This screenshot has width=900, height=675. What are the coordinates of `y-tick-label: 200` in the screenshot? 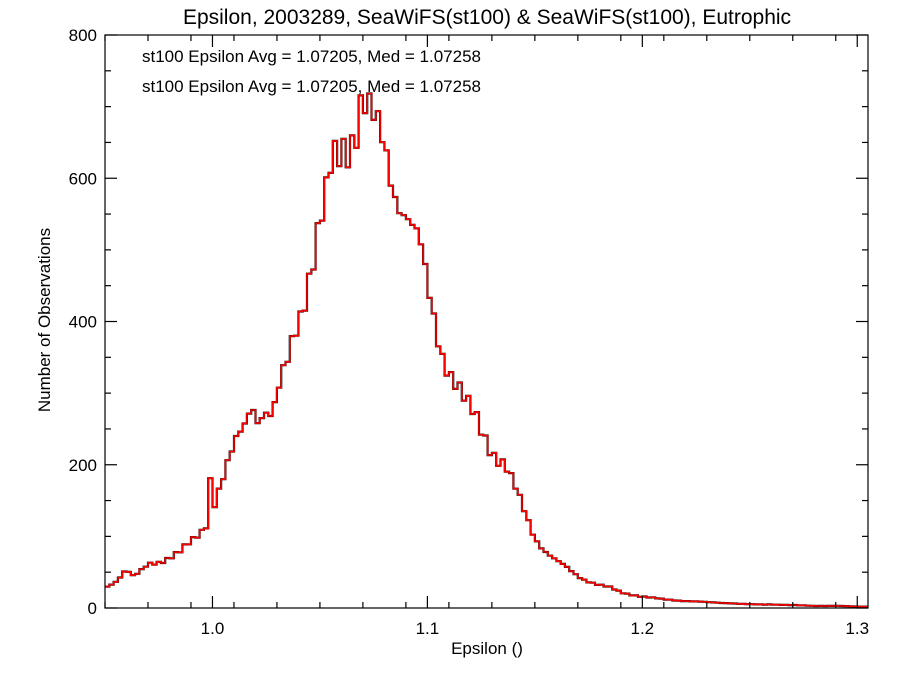 It's located at (83, 465).